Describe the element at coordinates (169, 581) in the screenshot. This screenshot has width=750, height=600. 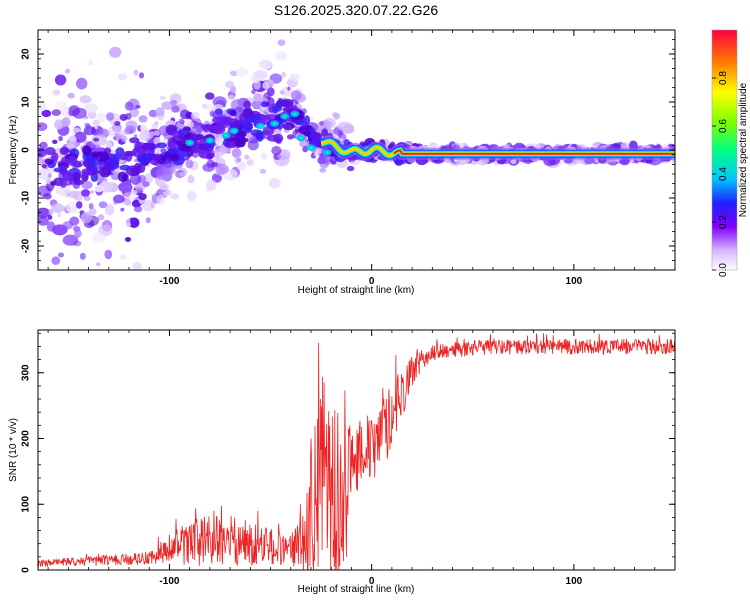
I see `snr-x-tick-label: -100` at that location.